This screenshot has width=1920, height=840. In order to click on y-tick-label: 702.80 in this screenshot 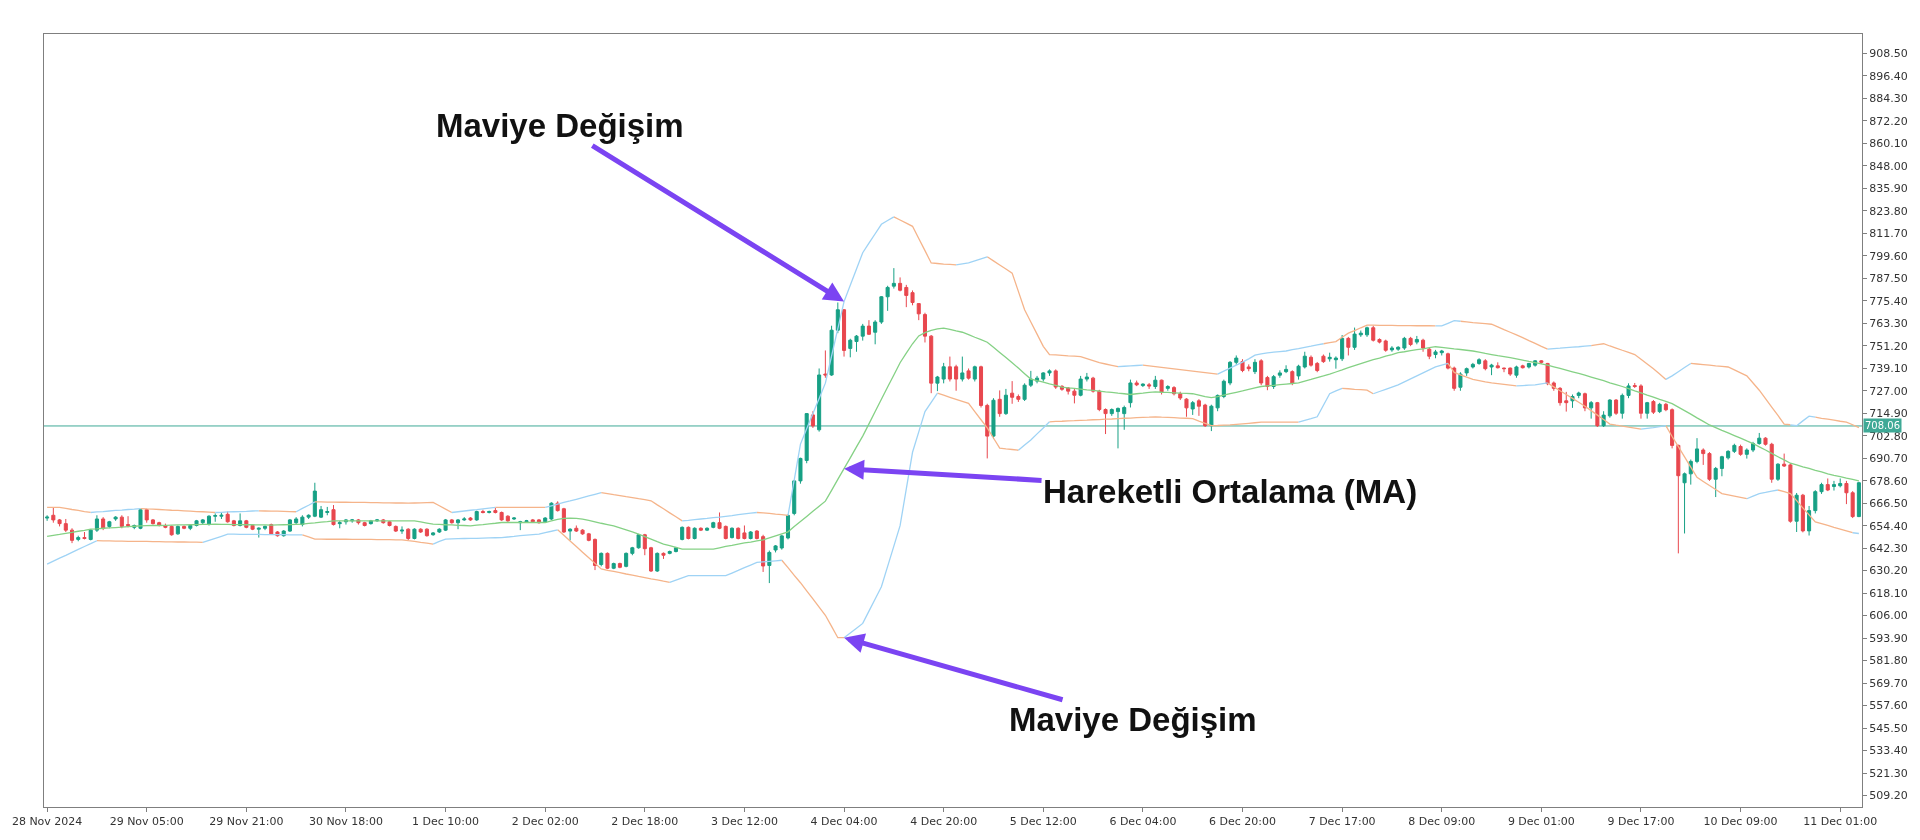, I will do `click(1888, 436)`.